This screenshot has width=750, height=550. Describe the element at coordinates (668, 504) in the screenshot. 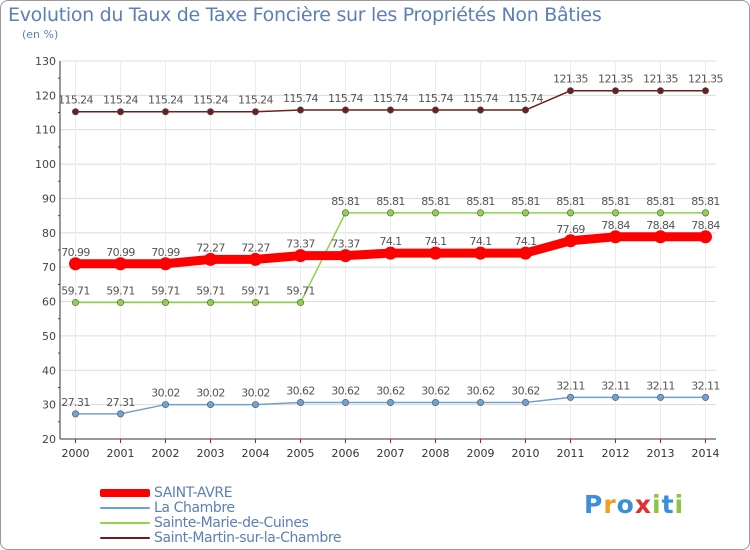

I see `logo-letter: t` at that location.